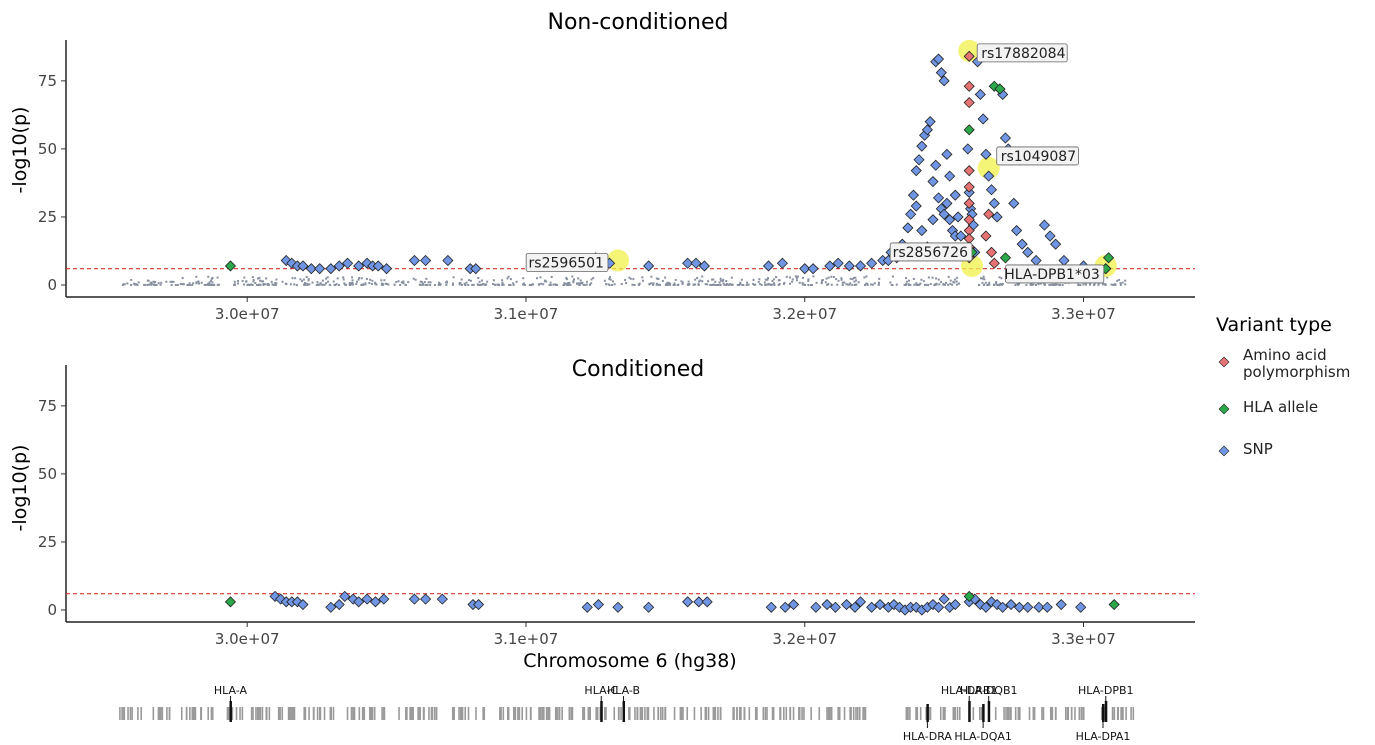 The width and height of the screenshot is (1375, 745). I want to click on x-tick-label: 3.3e+07, so click(1083, 639).